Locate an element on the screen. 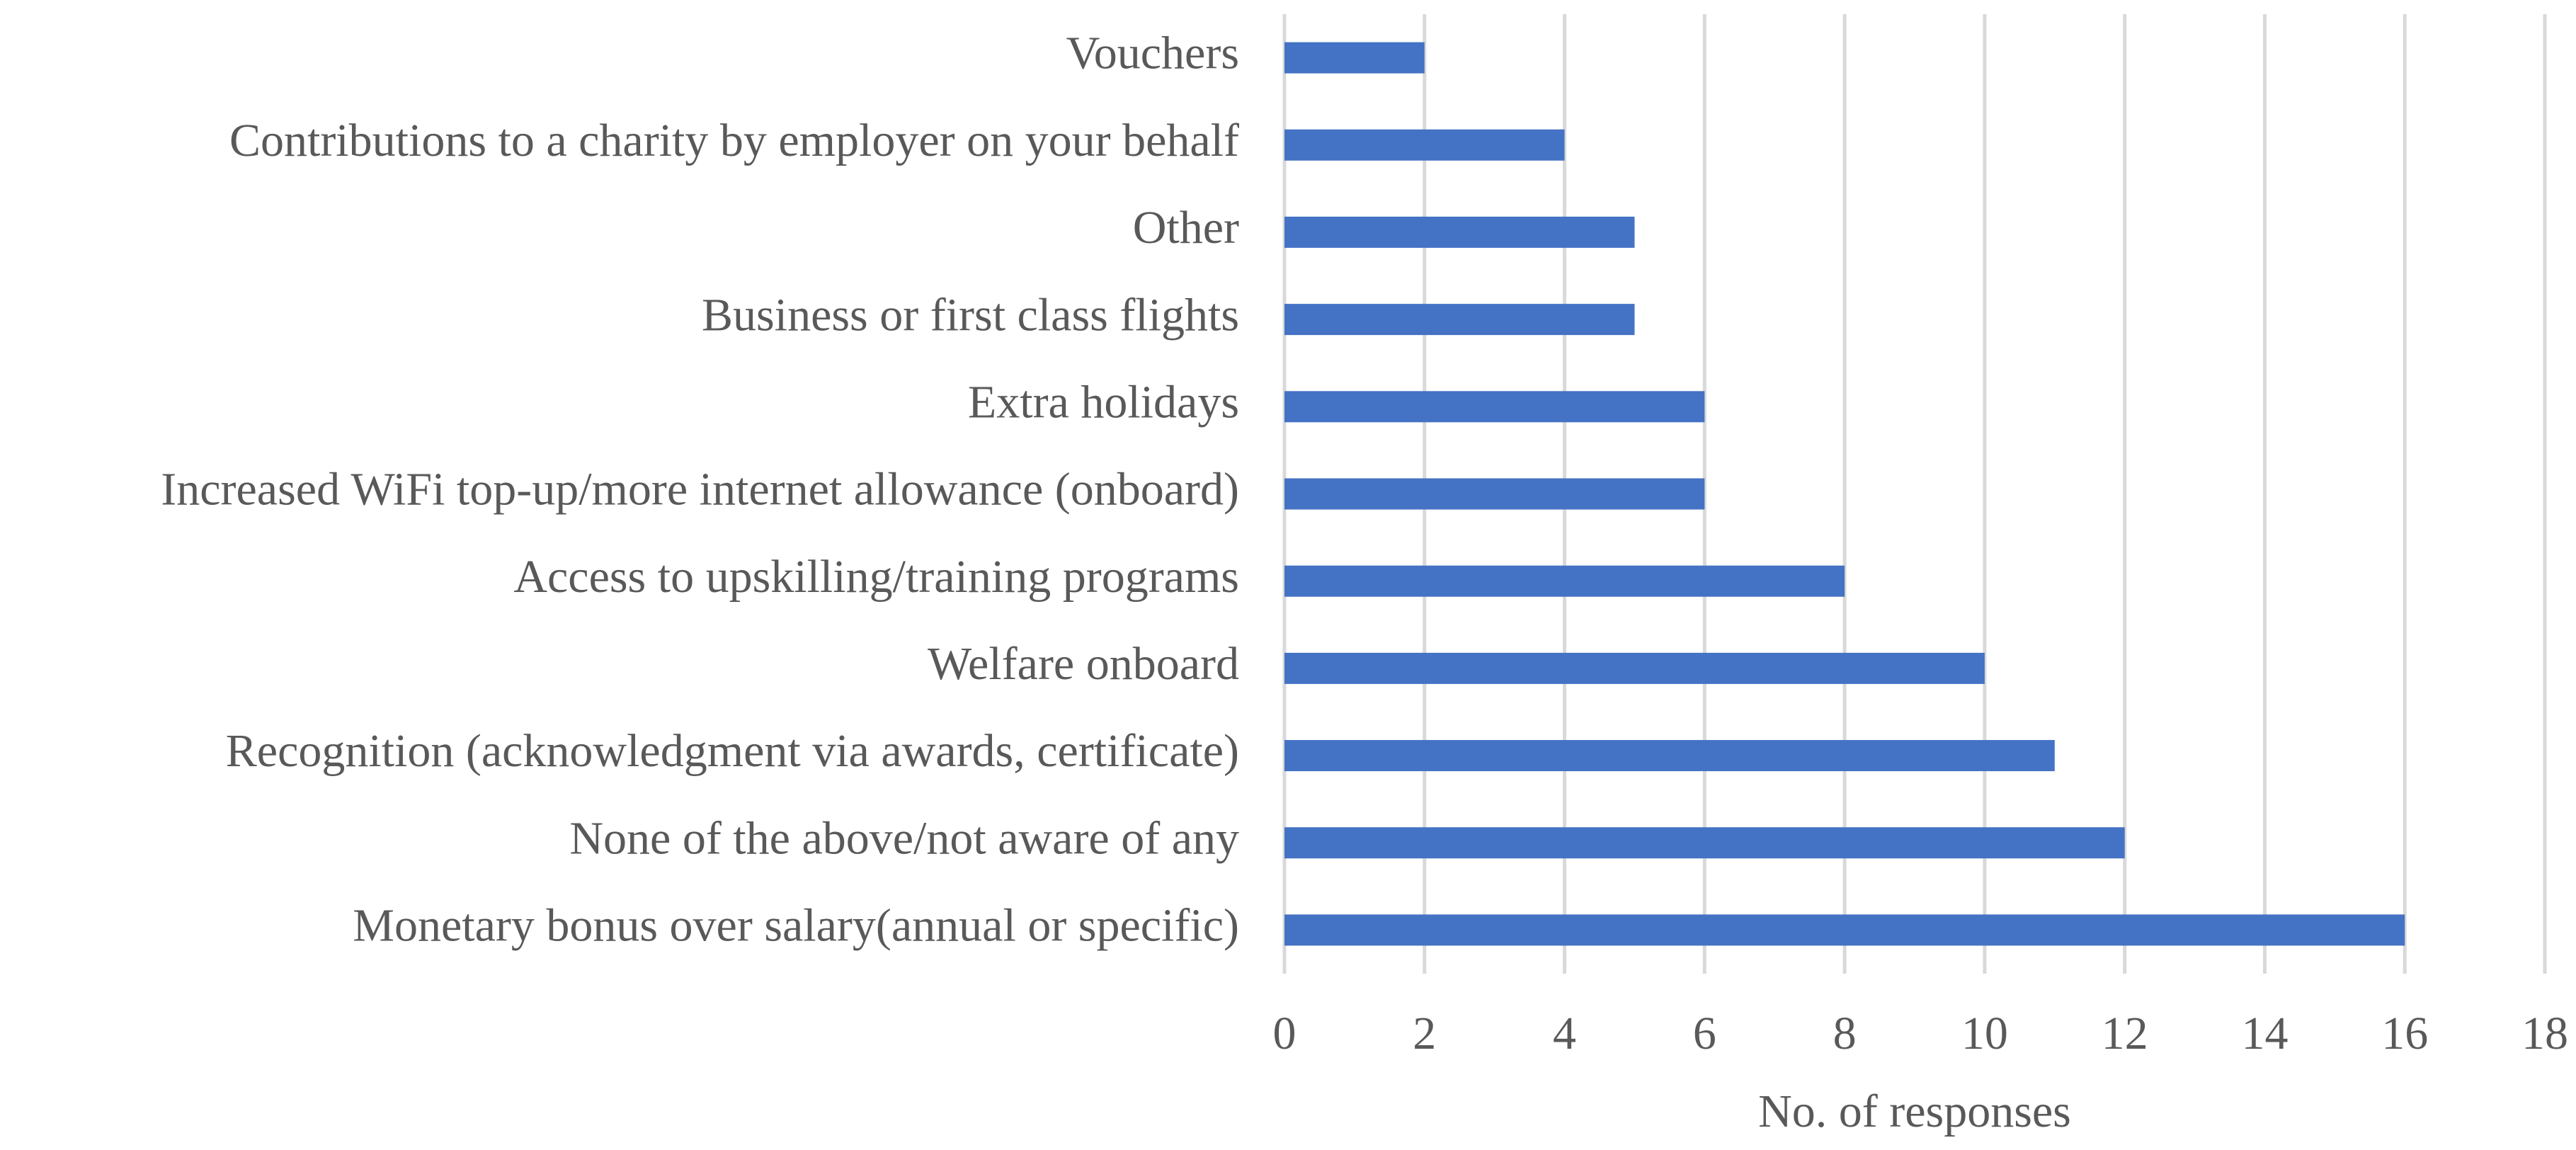 Image resolution: width=2576 pixels, height=1150 pixels. x-tick-label: 14 is located at coordinates (2265, 1033).